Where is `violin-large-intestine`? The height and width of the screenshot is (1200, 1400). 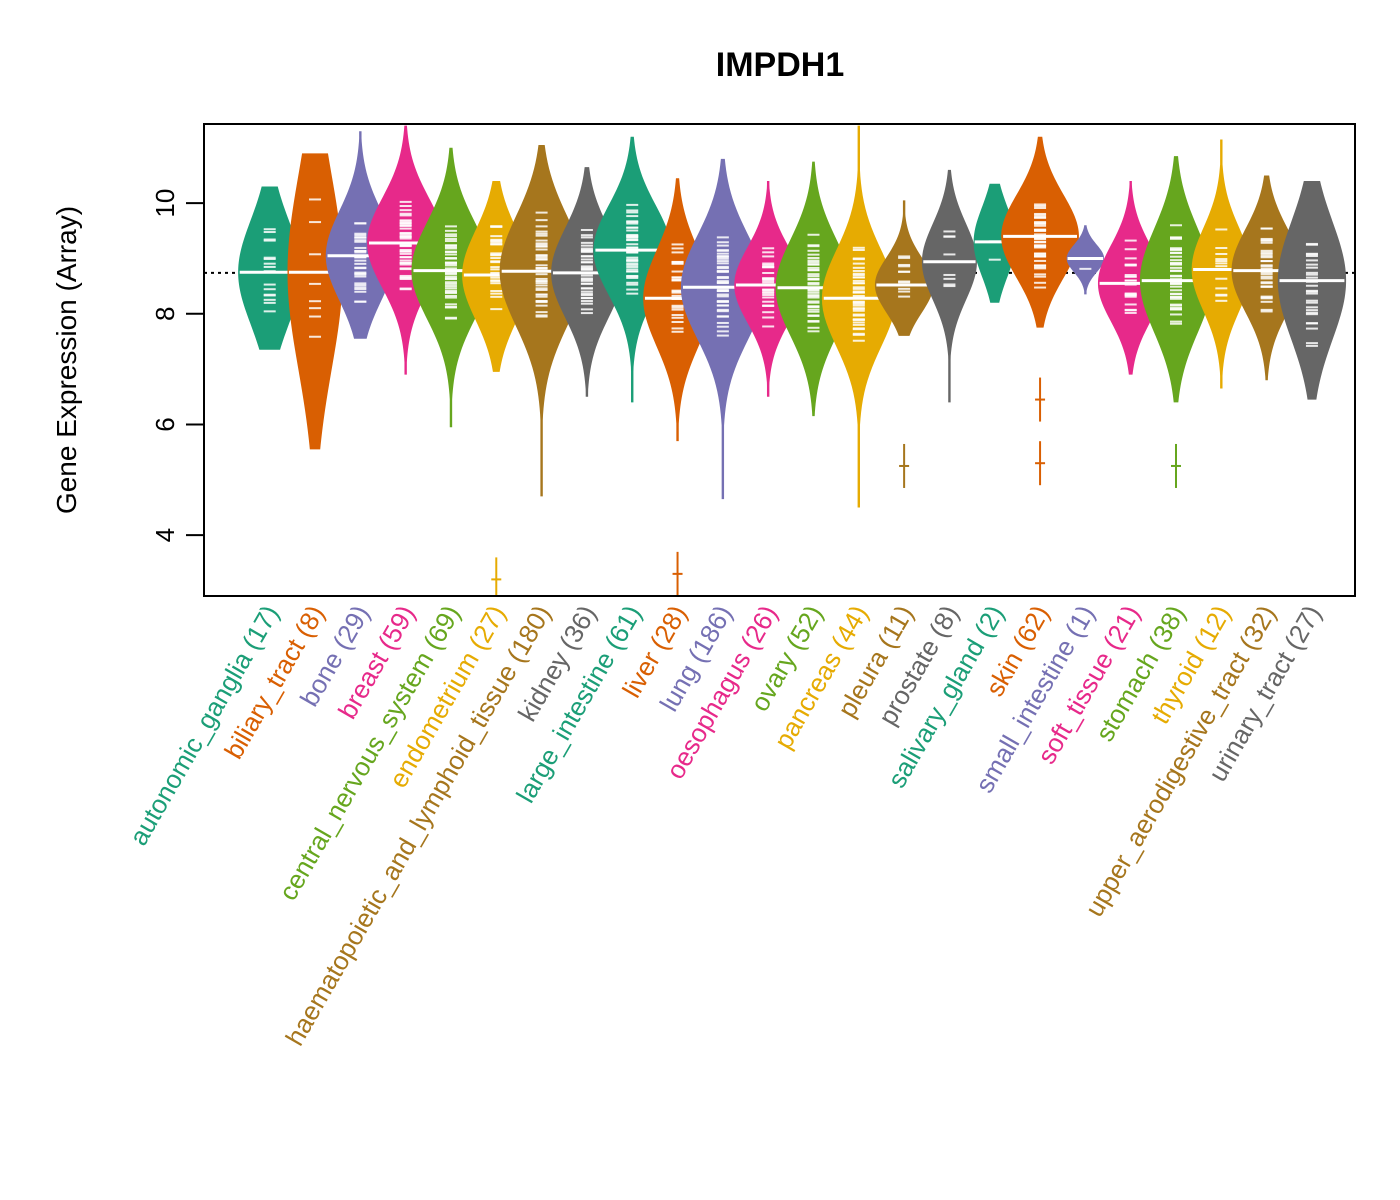
violin-large-intestine is located at coordinates (632, 269).